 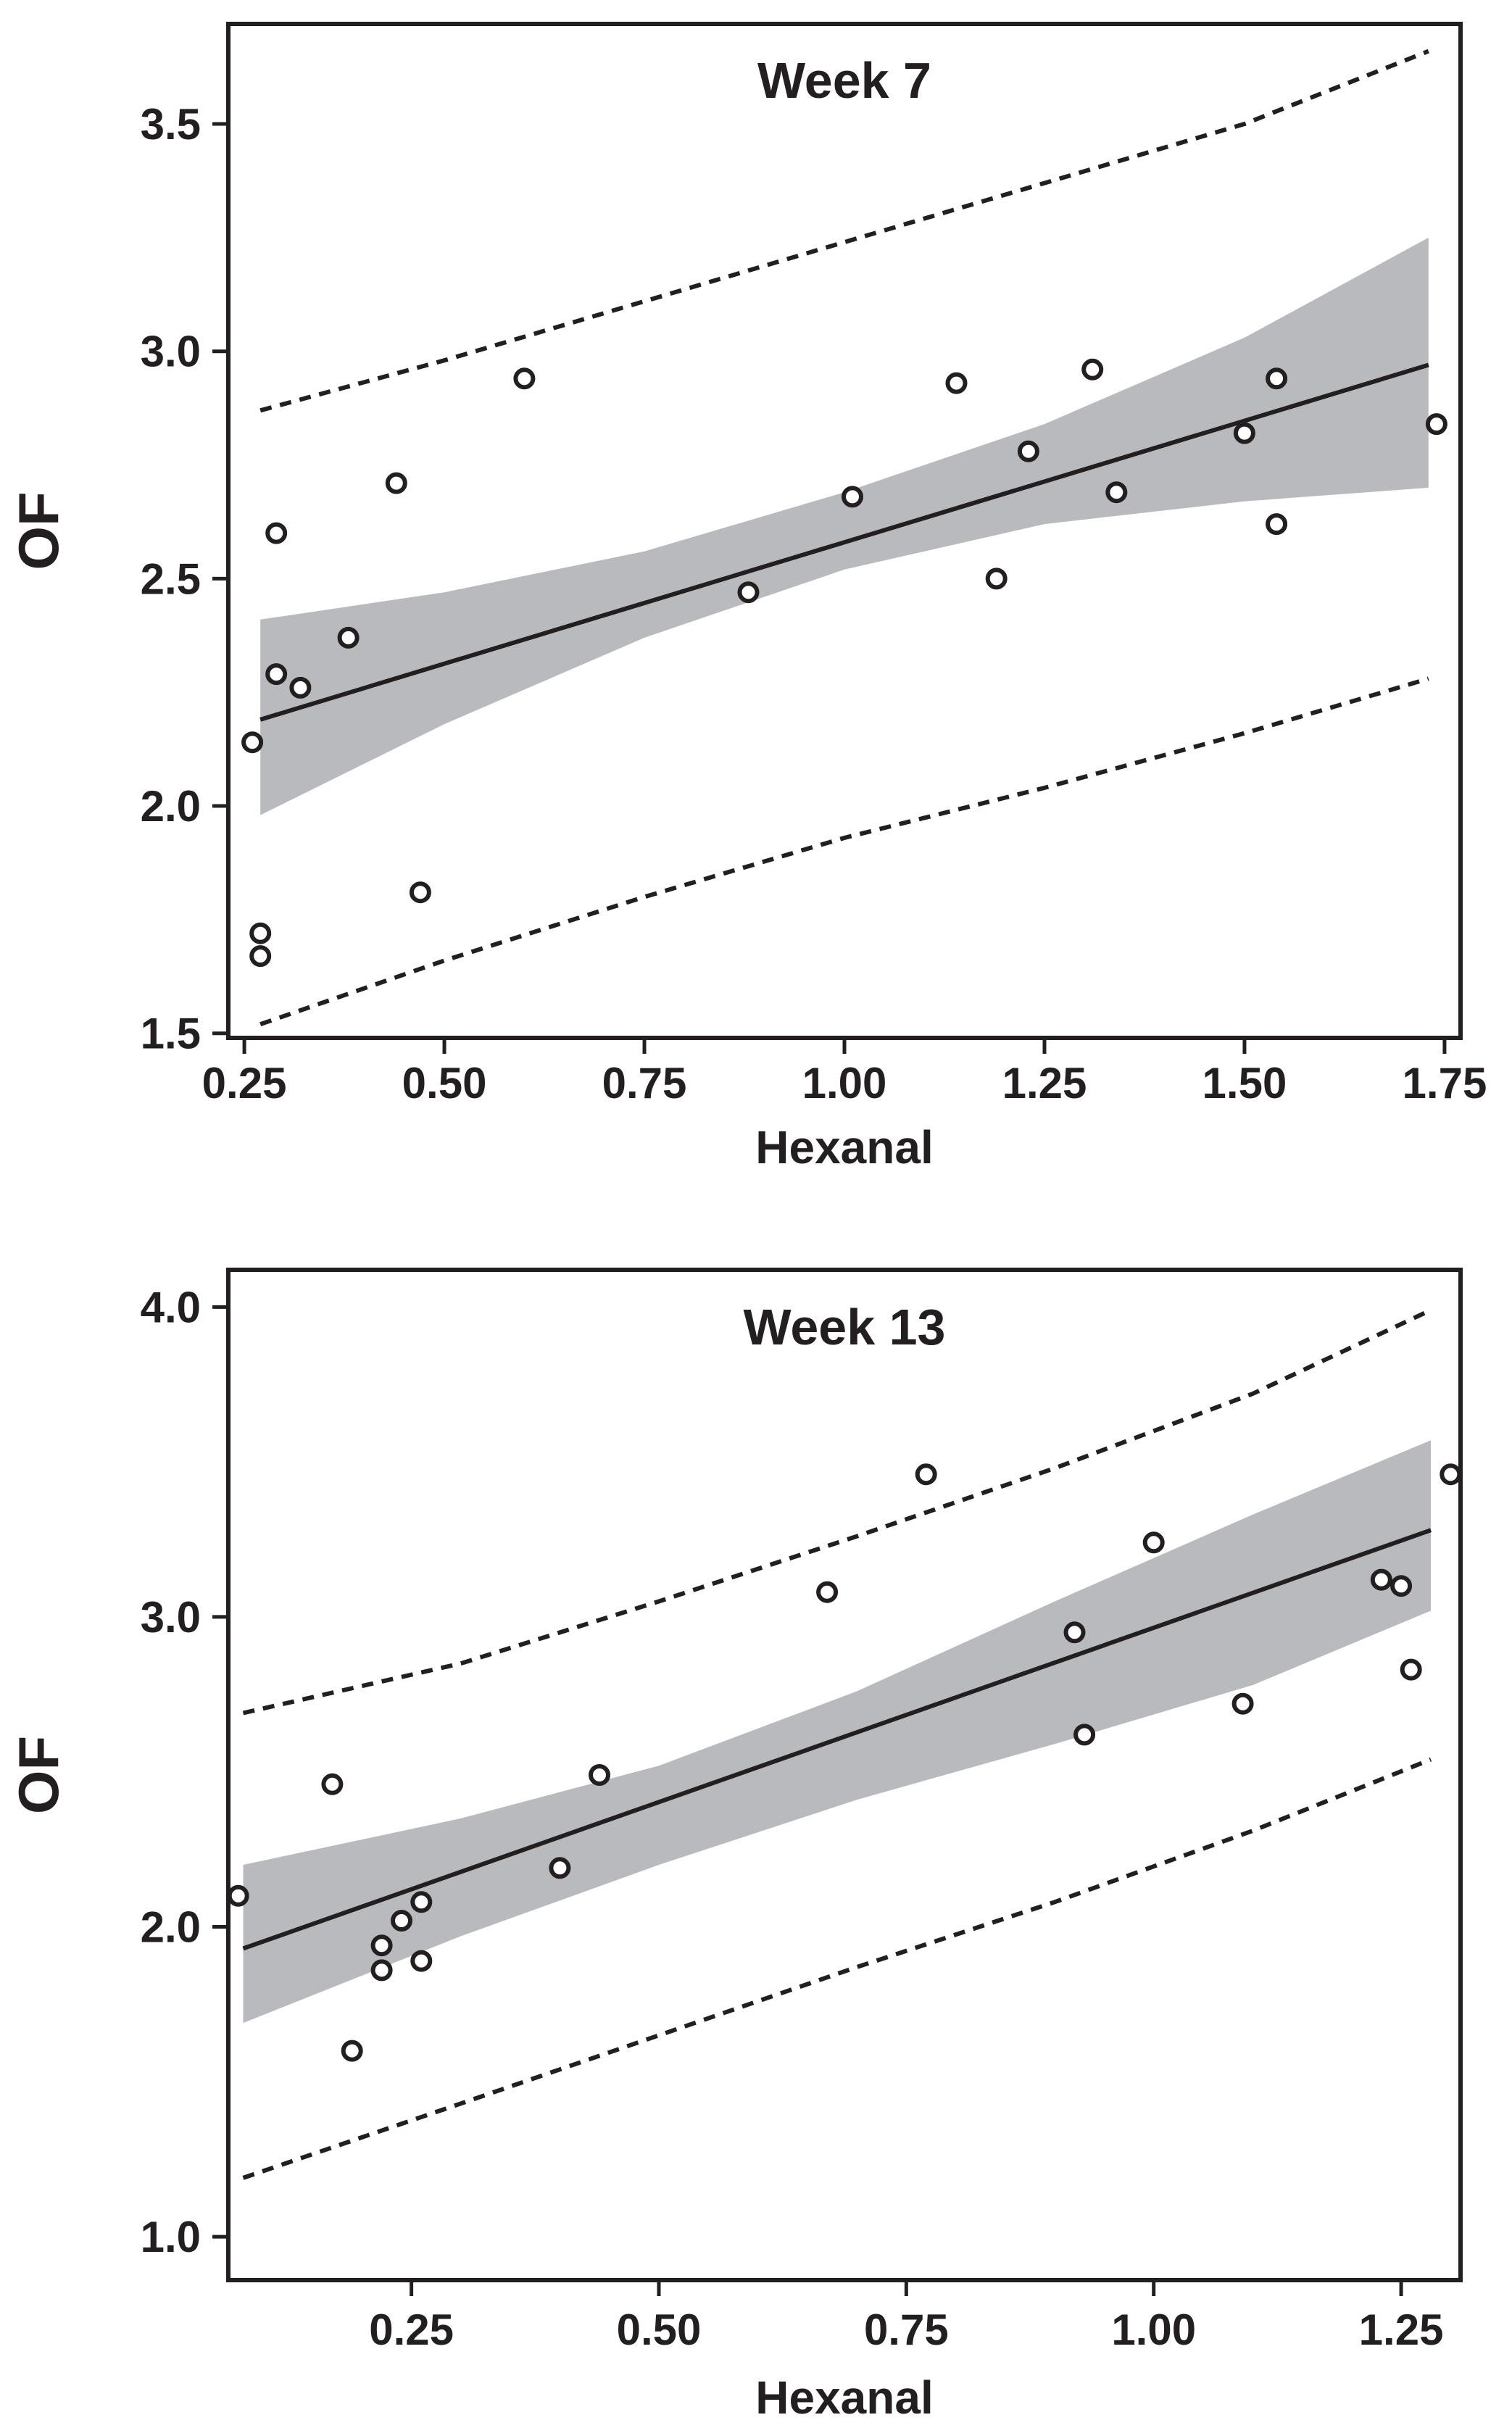 I want to click on week7-prediction-upper-line, so click(x=844, y=231).